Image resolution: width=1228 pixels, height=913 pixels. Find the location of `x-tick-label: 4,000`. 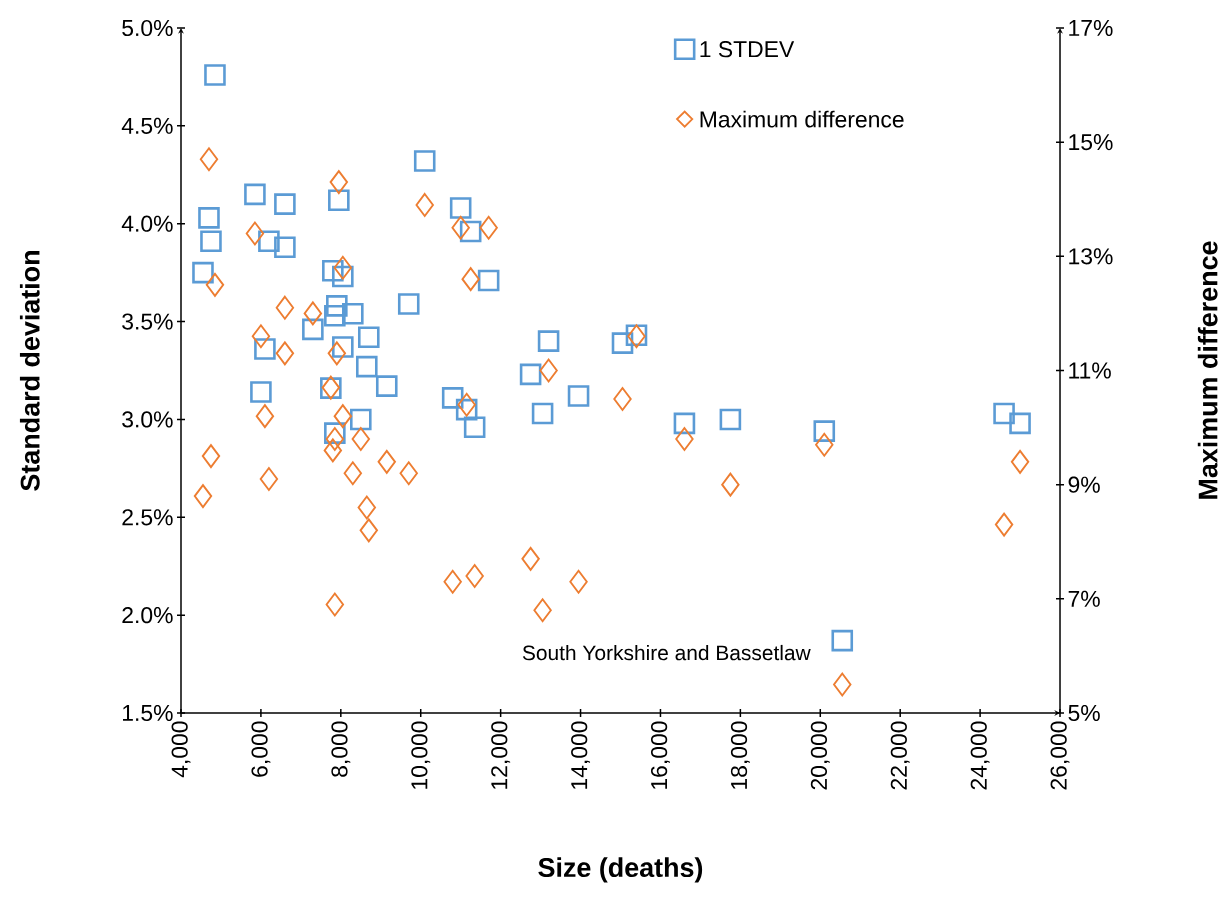

x-tick-label: 4,000 is located at coordinates (181, 749).